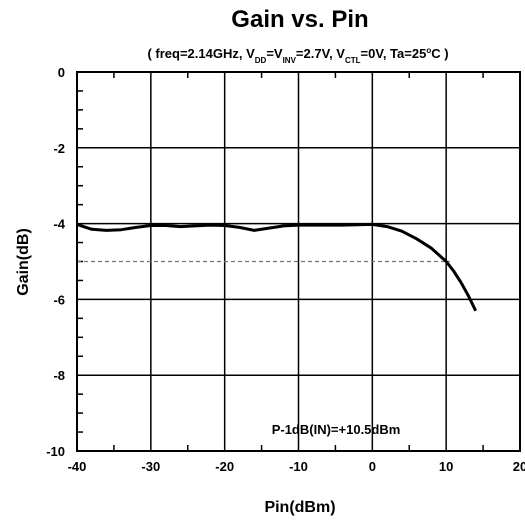 The width and height of the screenshot is (525, 521). I want to click on x-tick-label: 0, so click(372, 466).